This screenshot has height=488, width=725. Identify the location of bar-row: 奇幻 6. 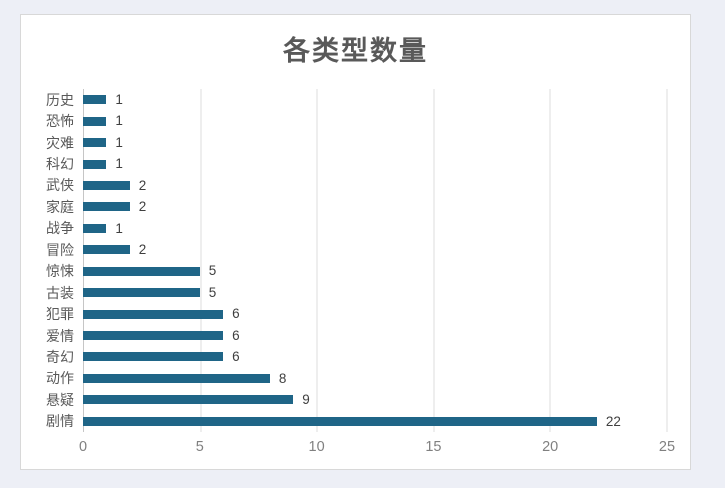
(356, 356).